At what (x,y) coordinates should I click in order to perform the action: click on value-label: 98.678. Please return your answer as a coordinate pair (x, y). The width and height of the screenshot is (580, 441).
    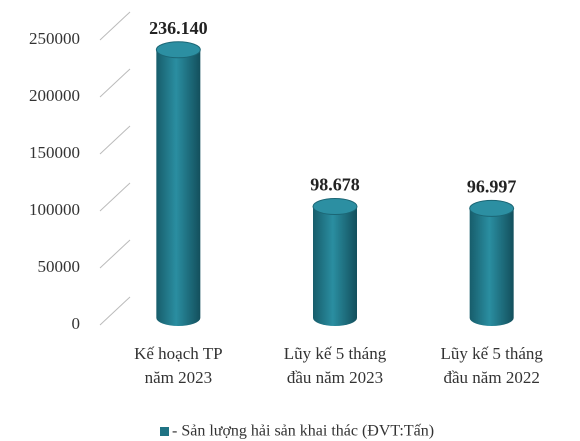
    Looking at the image, I should click on (335, 185).